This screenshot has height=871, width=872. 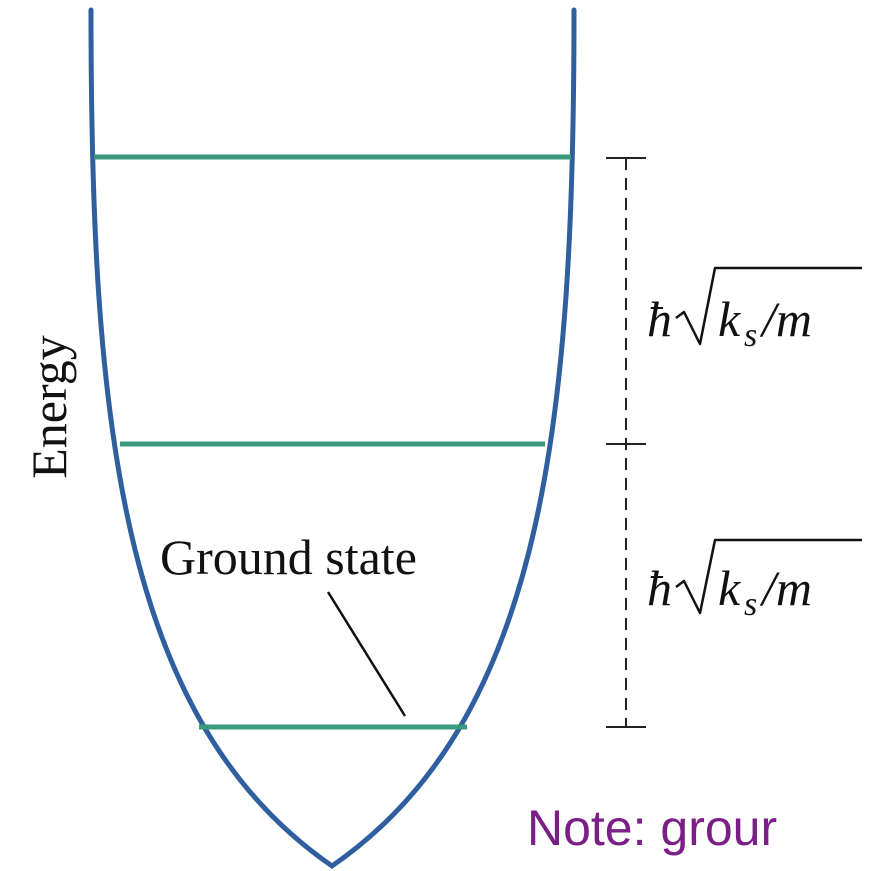 What do you see at coordinates (49, 406) in the screenshot?
I see `energy-axis-label: Energy` at bounding box center [49, 406].